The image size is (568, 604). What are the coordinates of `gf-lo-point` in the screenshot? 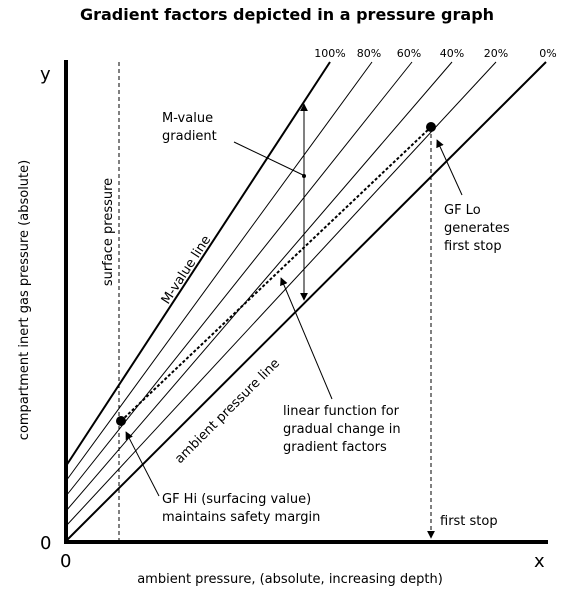 It's located at (431, 127).